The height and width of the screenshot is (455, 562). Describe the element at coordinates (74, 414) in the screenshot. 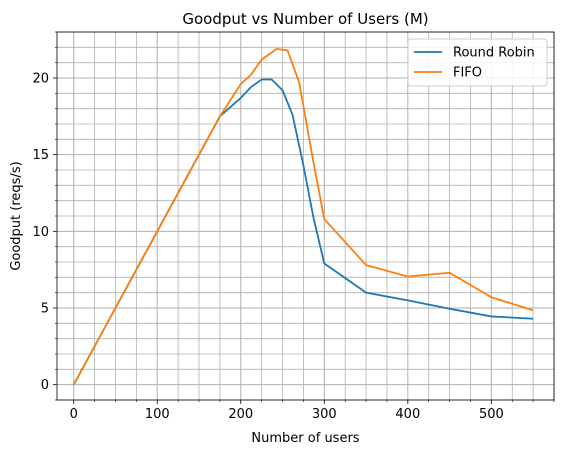

I see `x-tick-label: 0` at that location.